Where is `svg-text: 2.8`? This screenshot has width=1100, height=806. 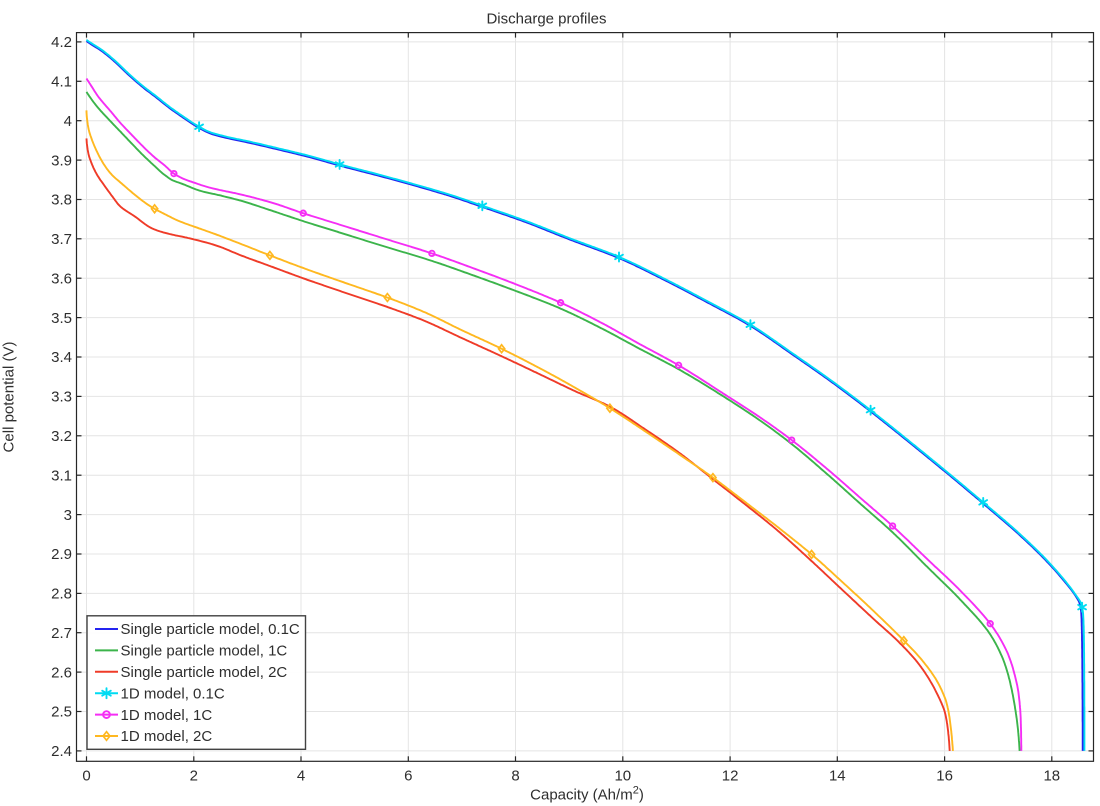 svg-text: 2.8 is located at coordinates (61, 594).